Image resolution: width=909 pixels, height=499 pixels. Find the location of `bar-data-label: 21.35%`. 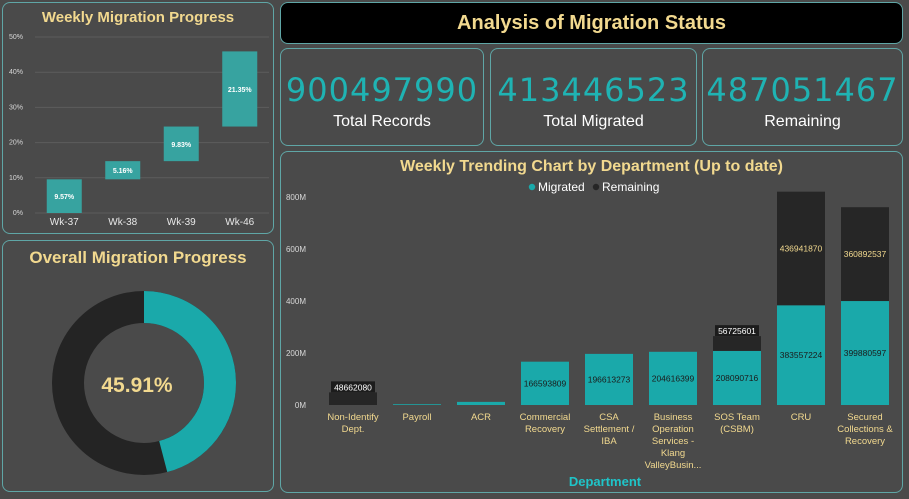

bar-data-label: 21.35% is located at coordinates (240, 90).